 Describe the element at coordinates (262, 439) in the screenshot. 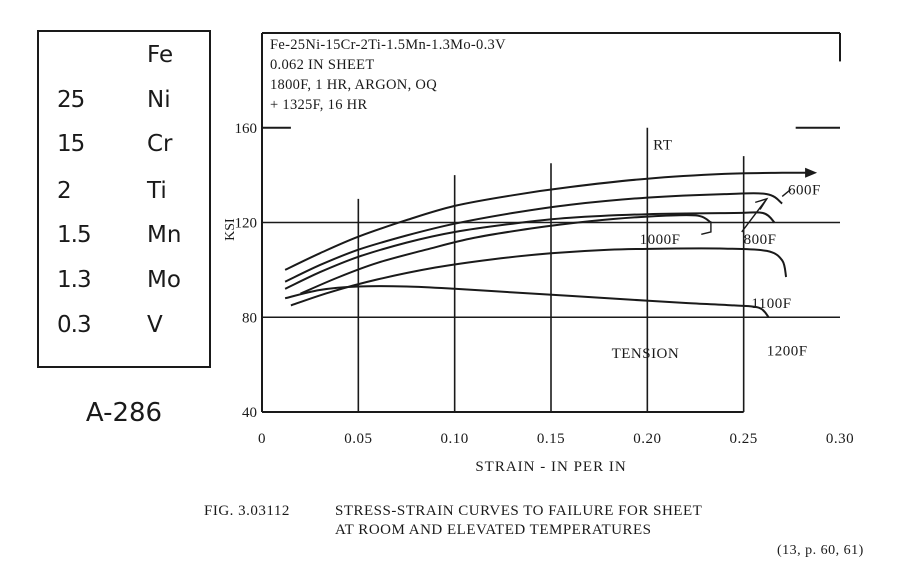

I see `x-tick-label: 0` at that location.